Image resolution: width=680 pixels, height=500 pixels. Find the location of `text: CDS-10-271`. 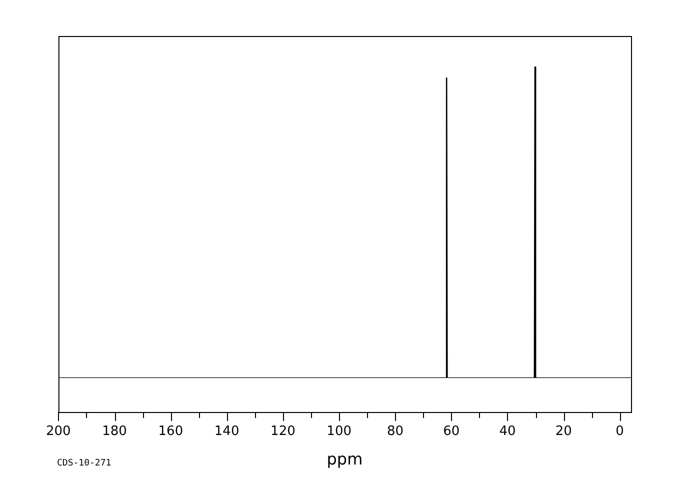

text: CDS-10-271 is located at coordinates (84, 463).